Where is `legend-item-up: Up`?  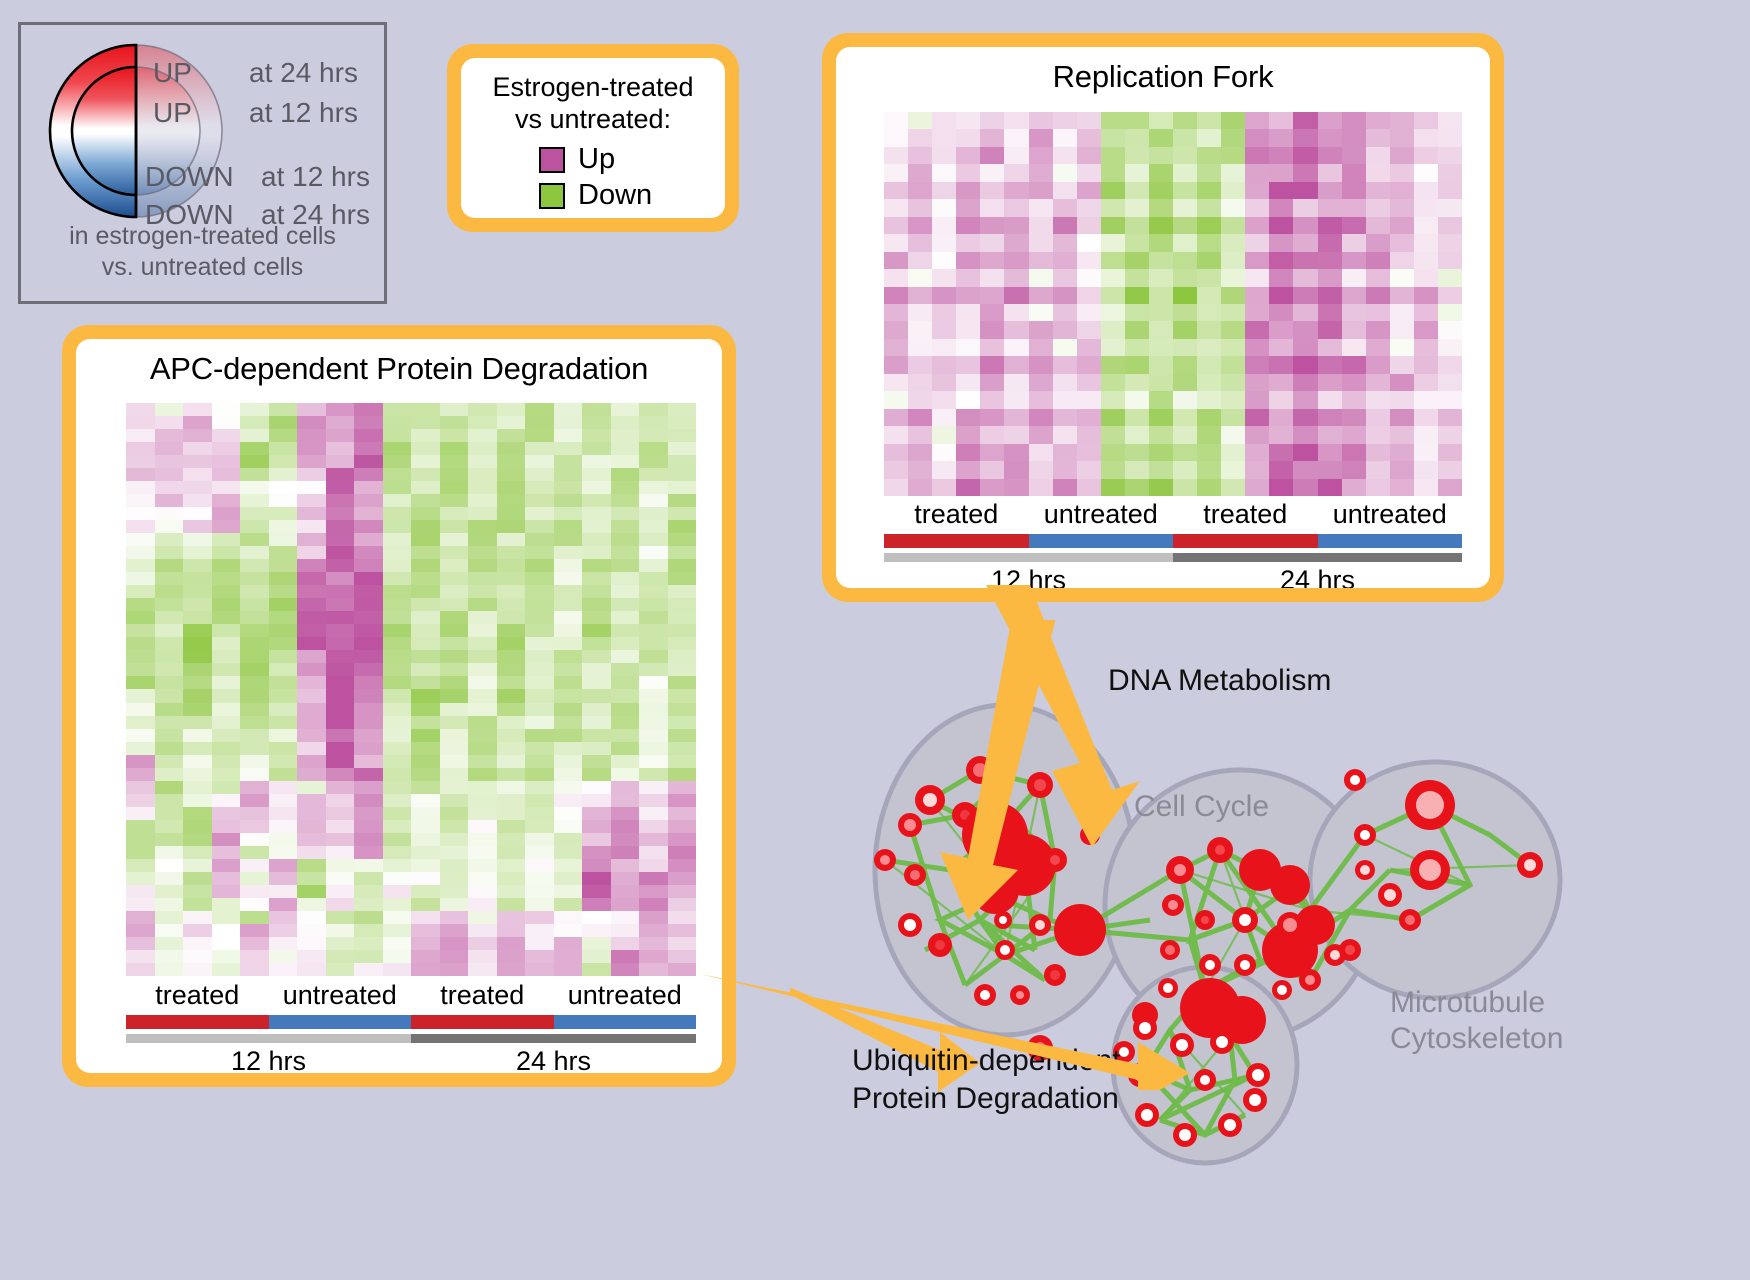
legend-item-up: Up is located at coordinates (632, 160).